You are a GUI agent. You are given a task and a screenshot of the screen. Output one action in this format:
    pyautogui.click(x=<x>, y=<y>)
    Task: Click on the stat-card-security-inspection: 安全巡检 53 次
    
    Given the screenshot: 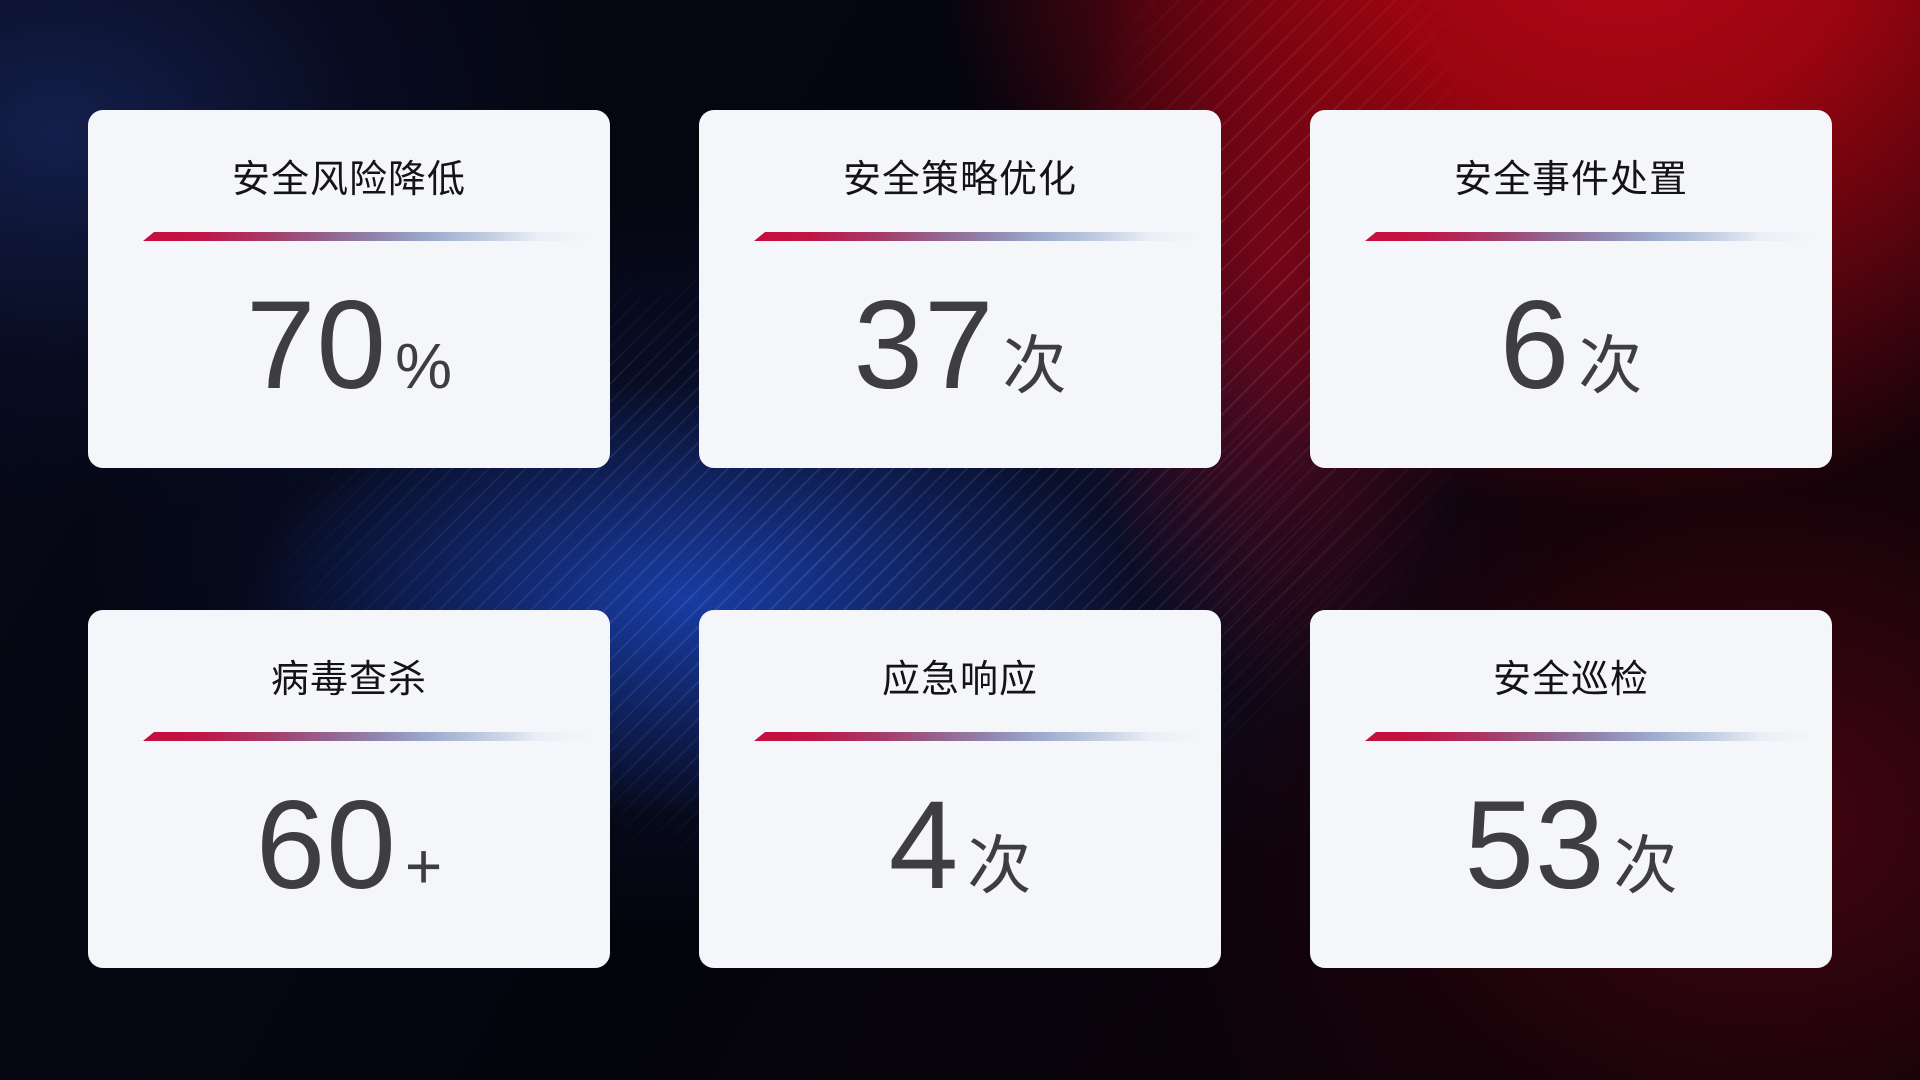 What is the action you would take?
    pyautogui.click(x=1571, y=789)
    